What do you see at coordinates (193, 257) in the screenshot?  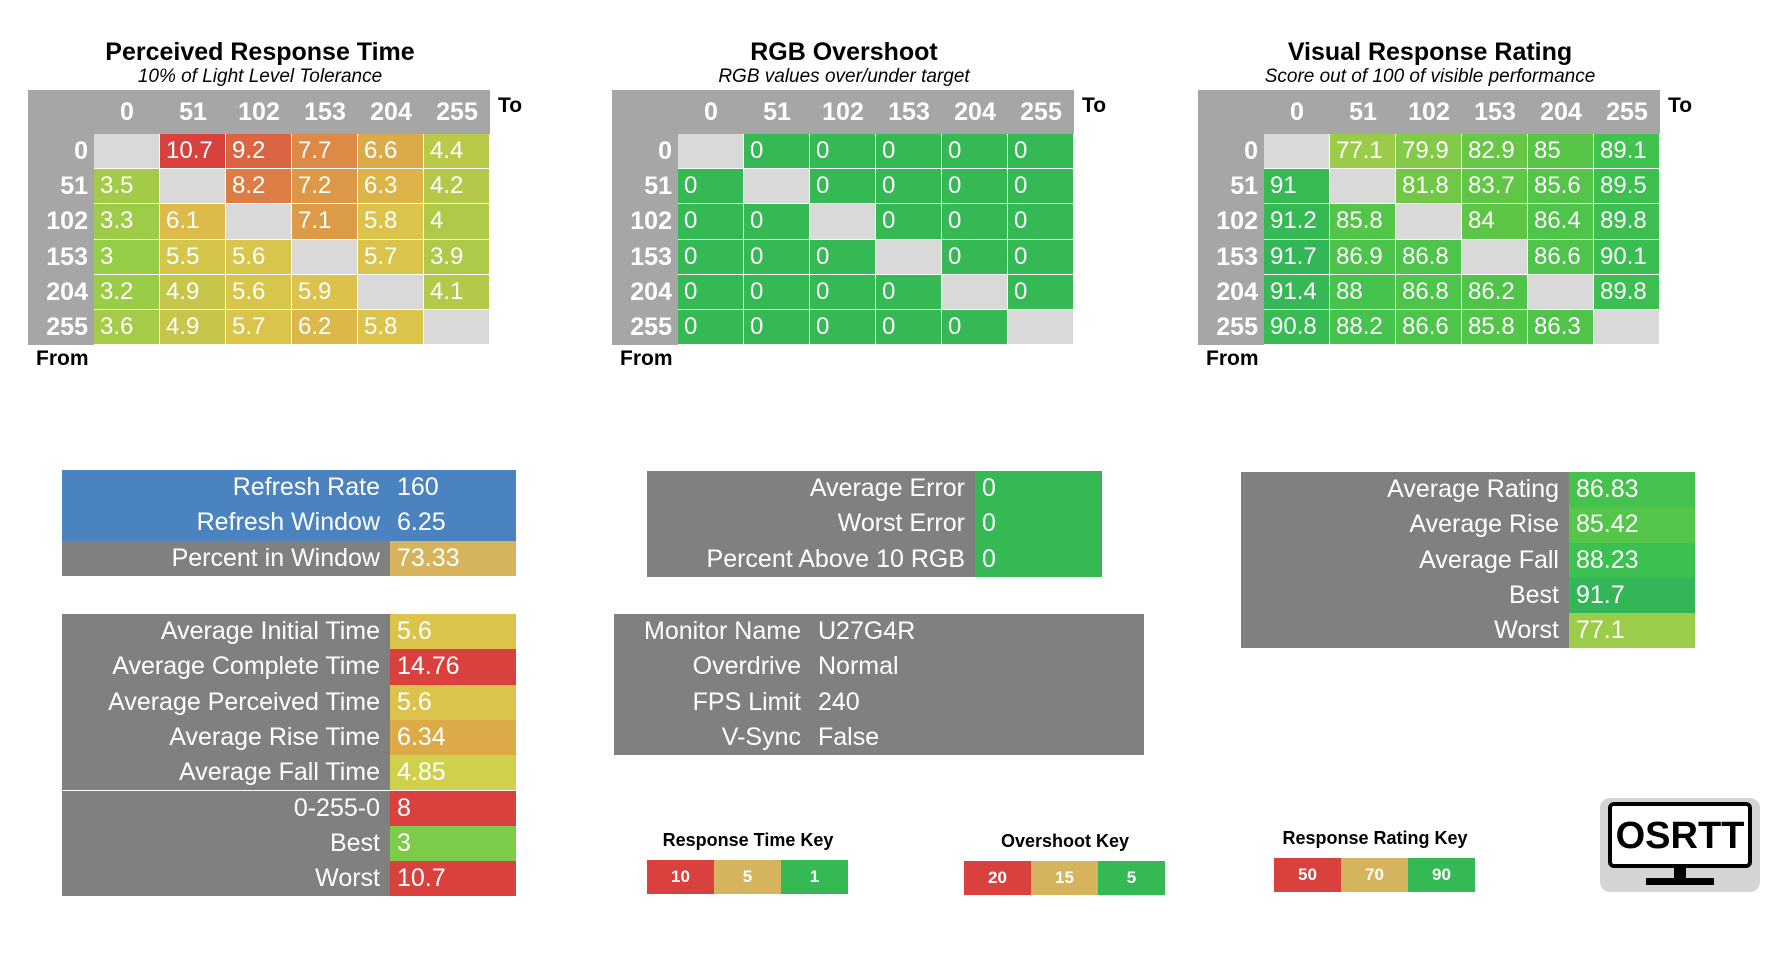 I see `heatmap-cell: 5.5` at bounding box center [193, 257].